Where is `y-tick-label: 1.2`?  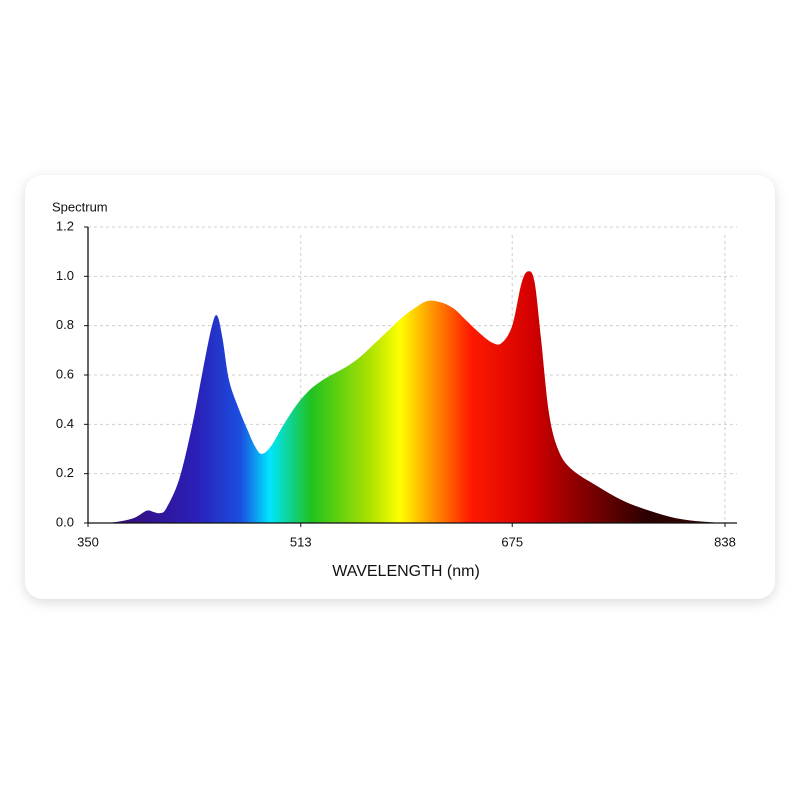 y-tick-label: 1.2 is located at coordinates (65, 225).